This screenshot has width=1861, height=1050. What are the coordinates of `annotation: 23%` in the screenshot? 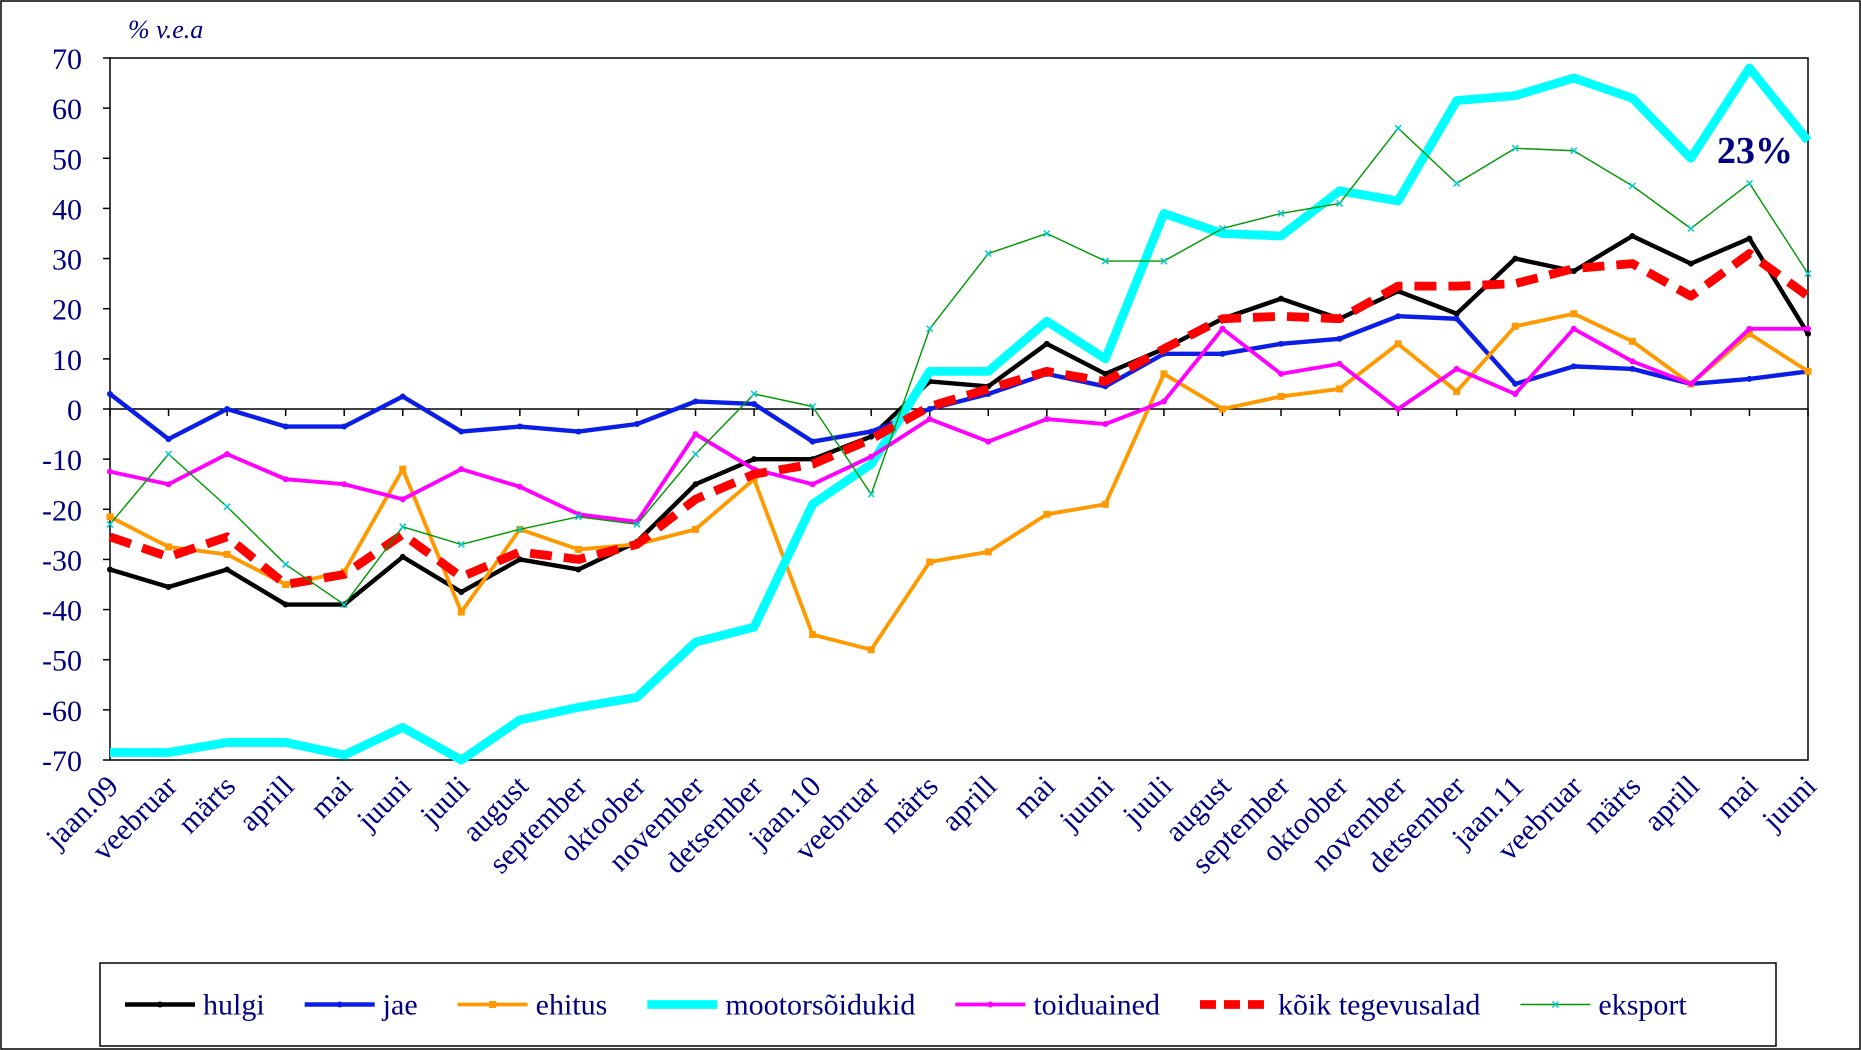 It's located at (1755, 151).